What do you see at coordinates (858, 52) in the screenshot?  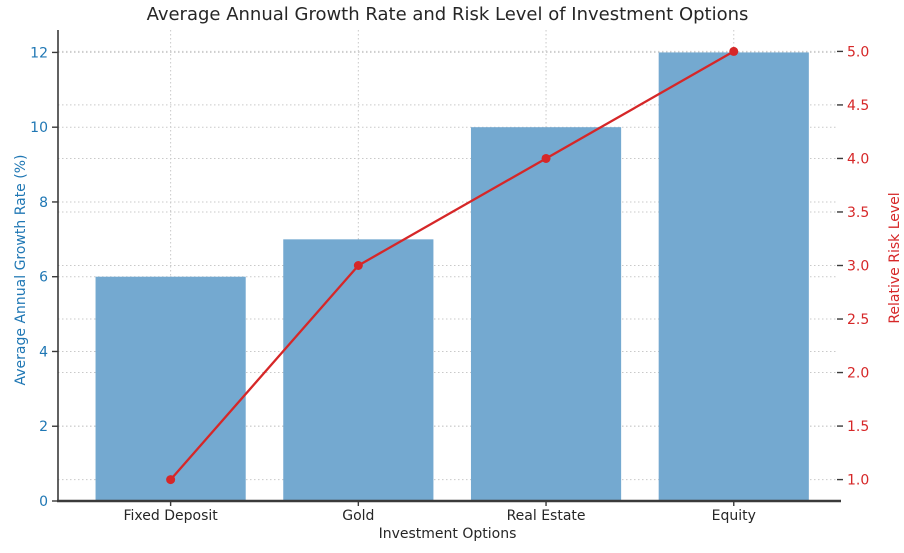 I see `right-axis-tick-label: 5.0` at bounding box center [858, 52].